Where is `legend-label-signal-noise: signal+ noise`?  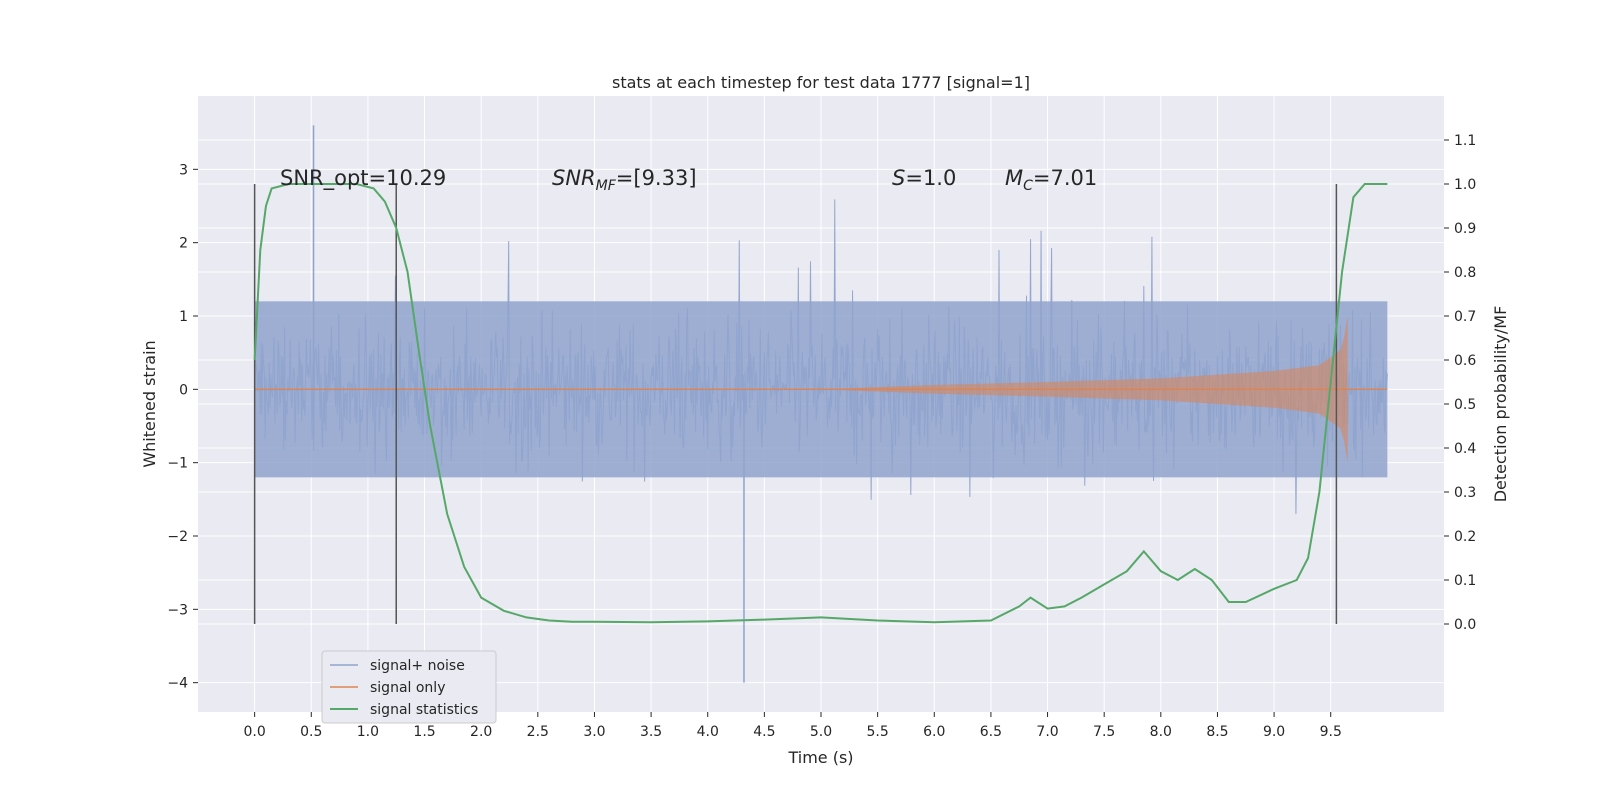
legend-label-signal-noise: signal+ noise is located at coordinates (417, 666).